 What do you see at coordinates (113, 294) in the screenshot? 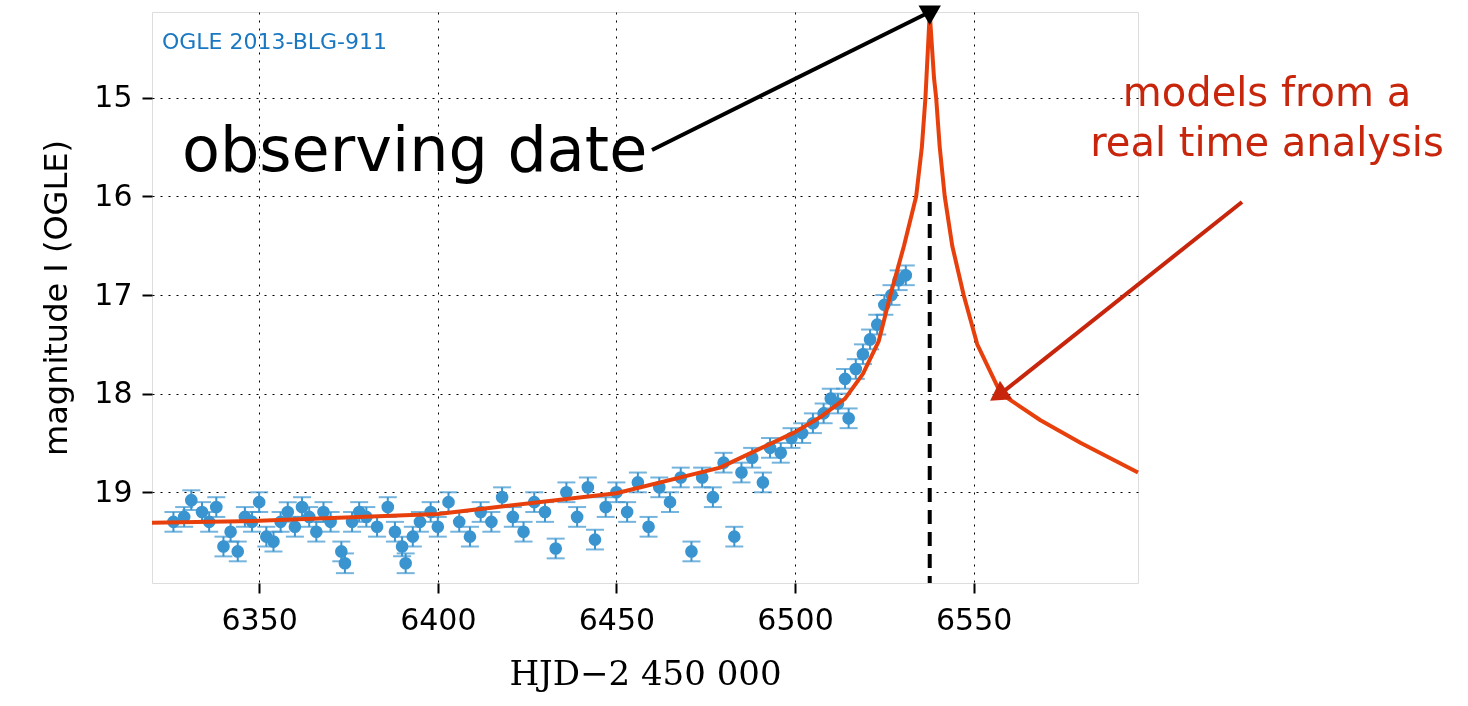
I see `y-tick-label: 17` at bounding box center [113, 294].